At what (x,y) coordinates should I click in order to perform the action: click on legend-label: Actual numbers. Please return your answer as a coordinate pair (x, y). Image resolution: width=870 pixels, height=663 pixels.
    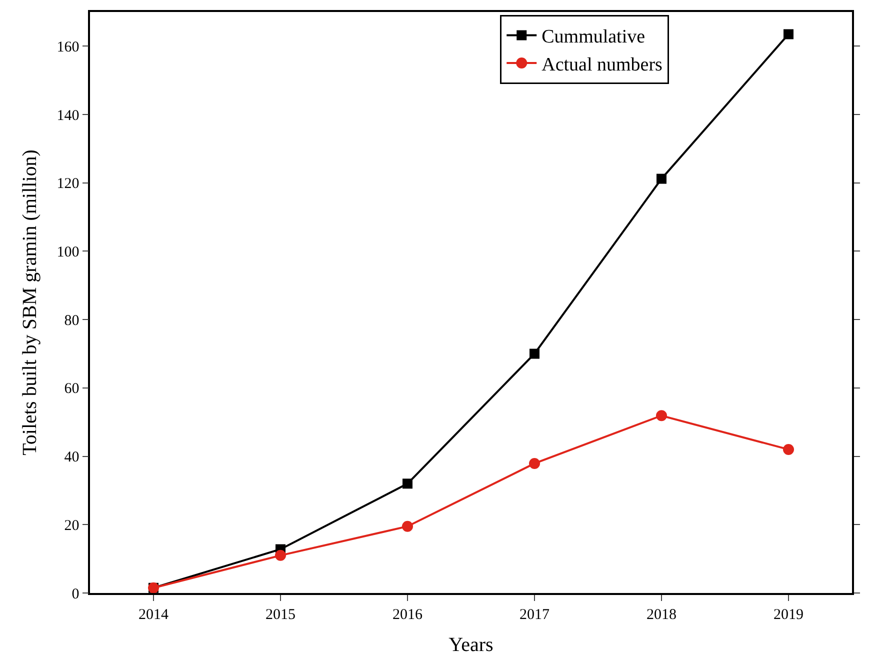
    Looking at the image, I should click on (602, 65).